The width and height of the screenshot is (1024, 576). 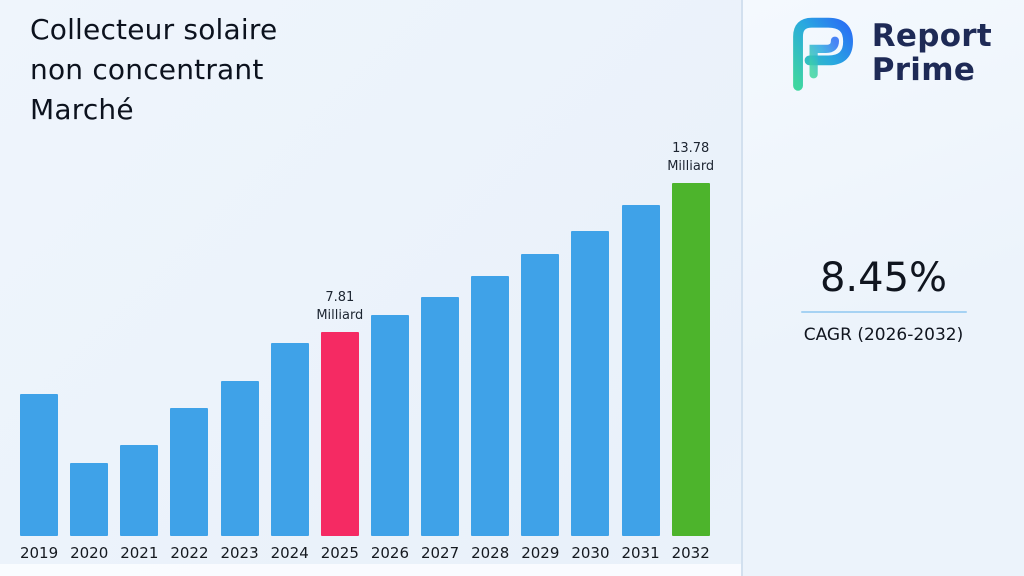 I want to click on chart-column-2022: 2022, so click(x=189, y=351).